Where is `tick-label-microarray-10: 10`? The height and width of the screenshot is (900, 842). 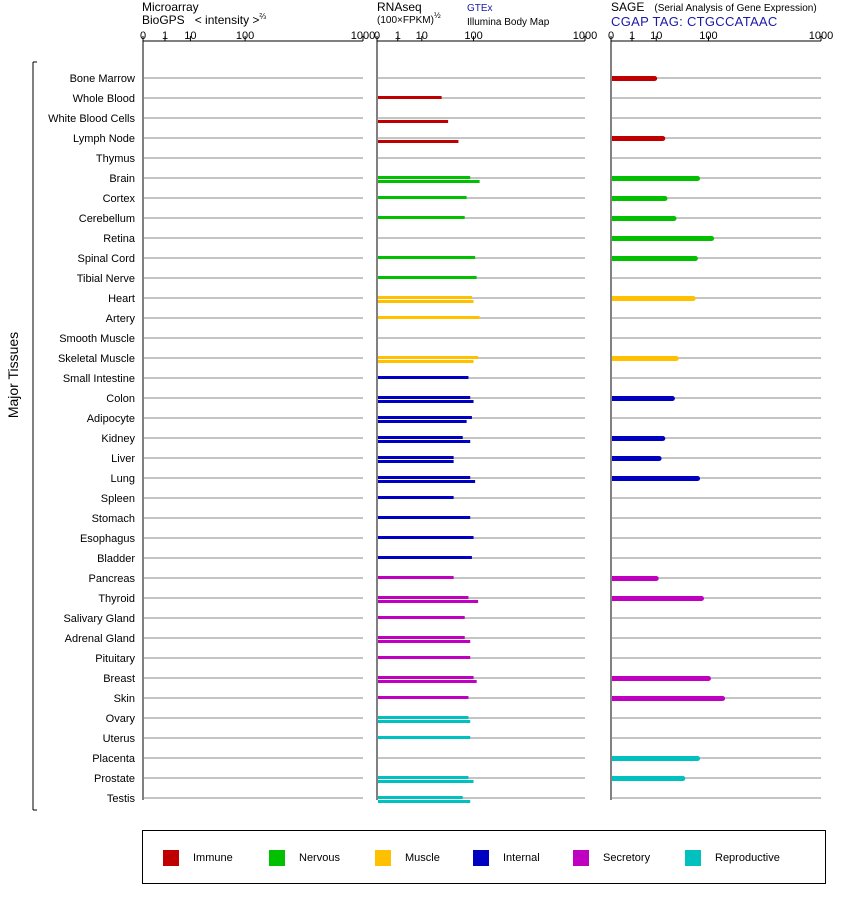
tick-label-microarray-10: 10 is located at coordinates (190, 36).